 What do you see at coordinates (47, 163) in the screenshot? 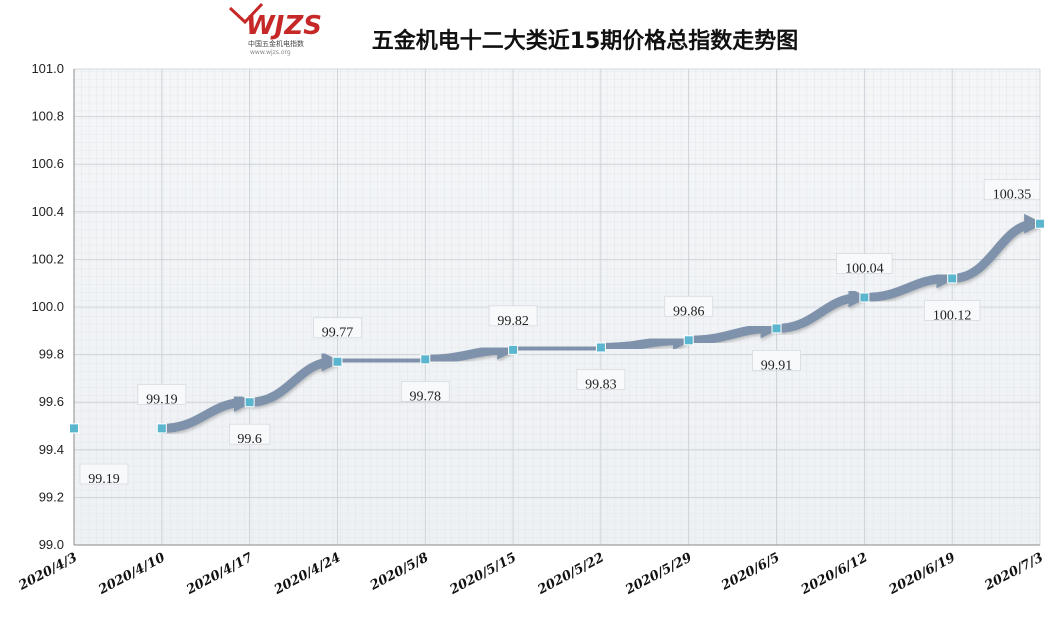
I see `y-tick-label: 100.6` at bounding box center [47, 163].